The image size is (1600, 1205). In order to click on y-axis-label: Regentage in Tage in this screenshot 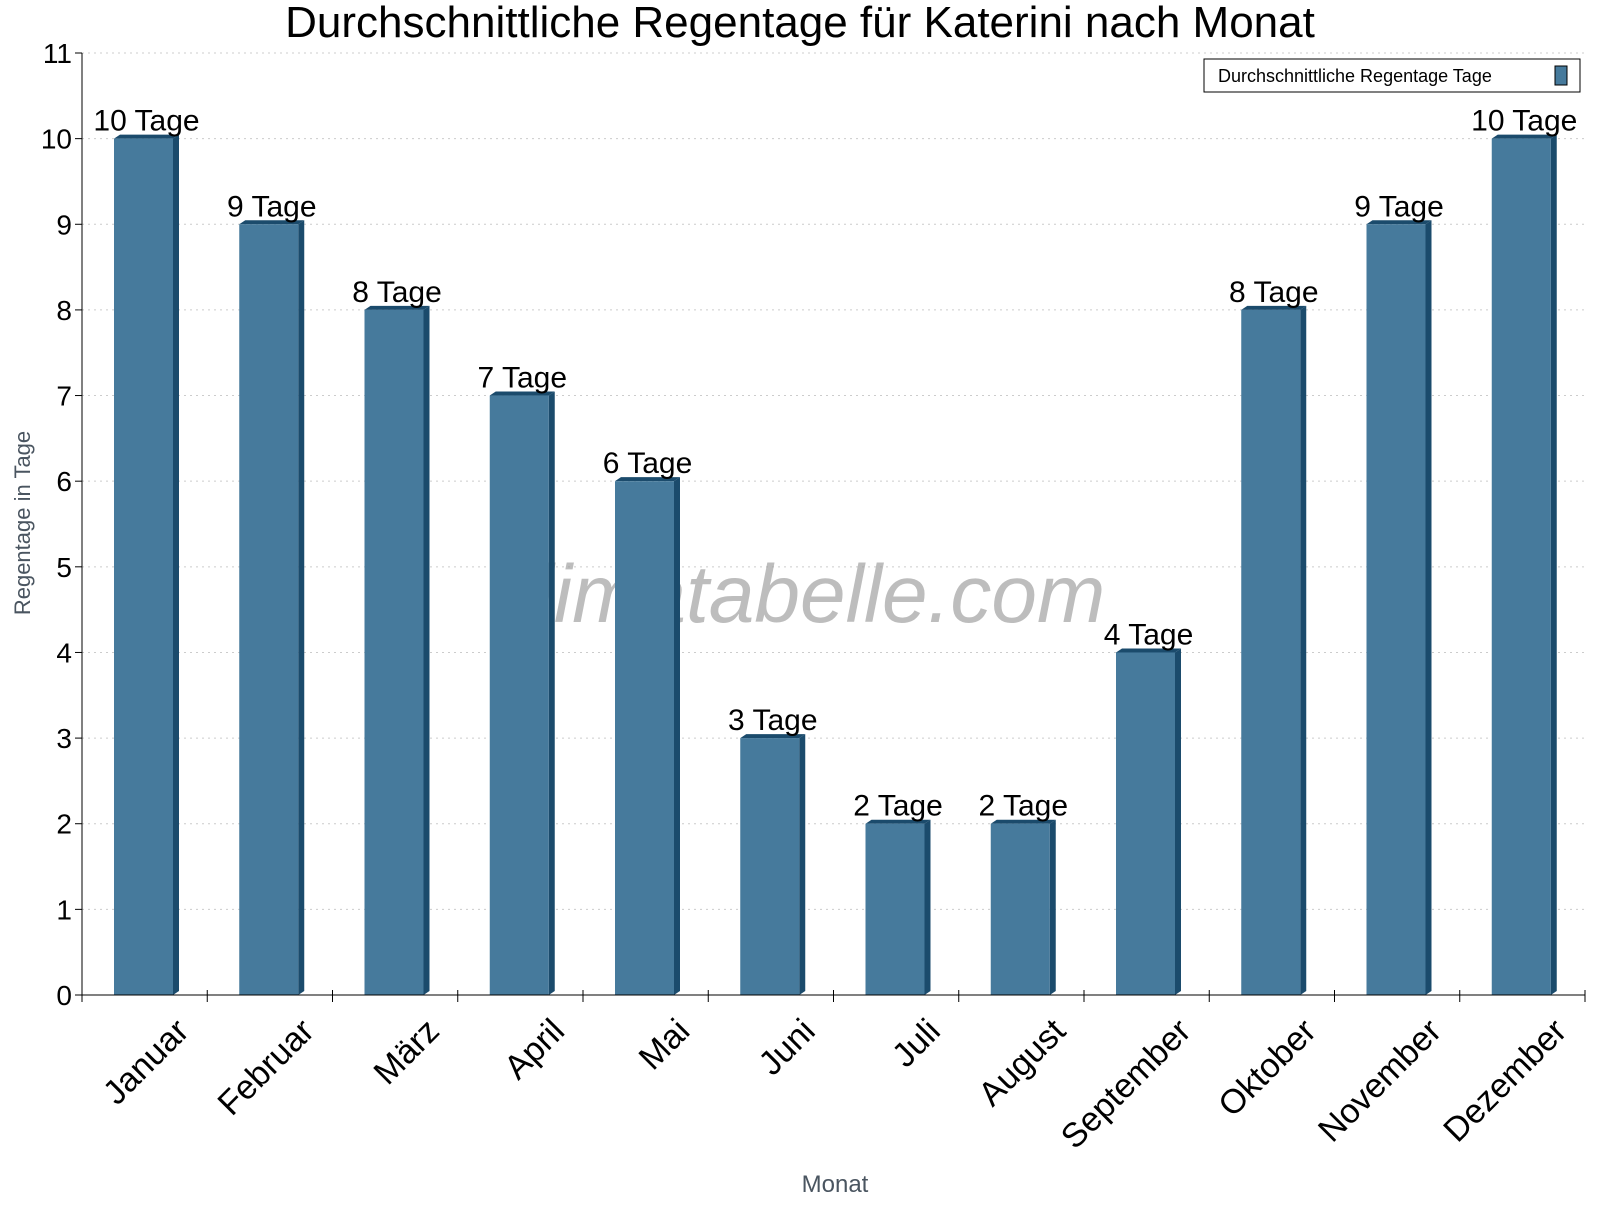, I will do `click(22, 523)`.